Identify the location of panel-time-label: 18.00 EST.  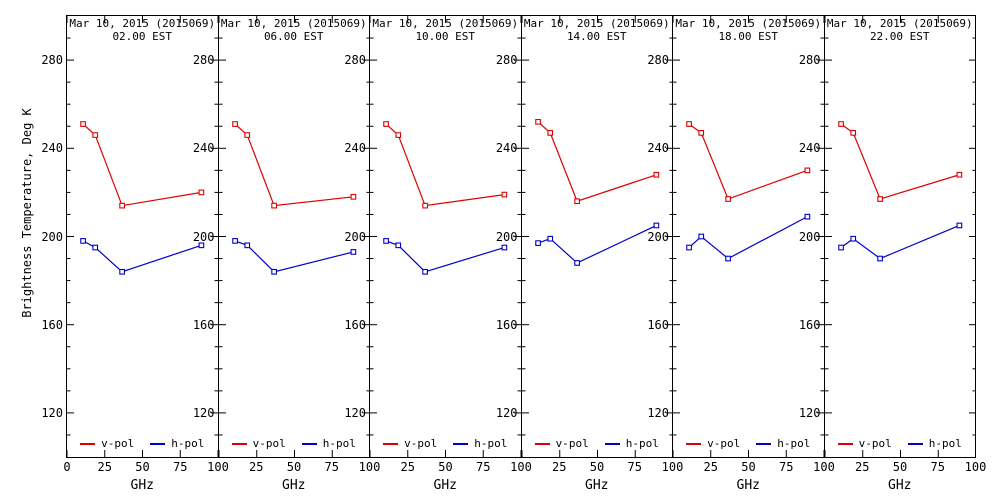
(748, 36).